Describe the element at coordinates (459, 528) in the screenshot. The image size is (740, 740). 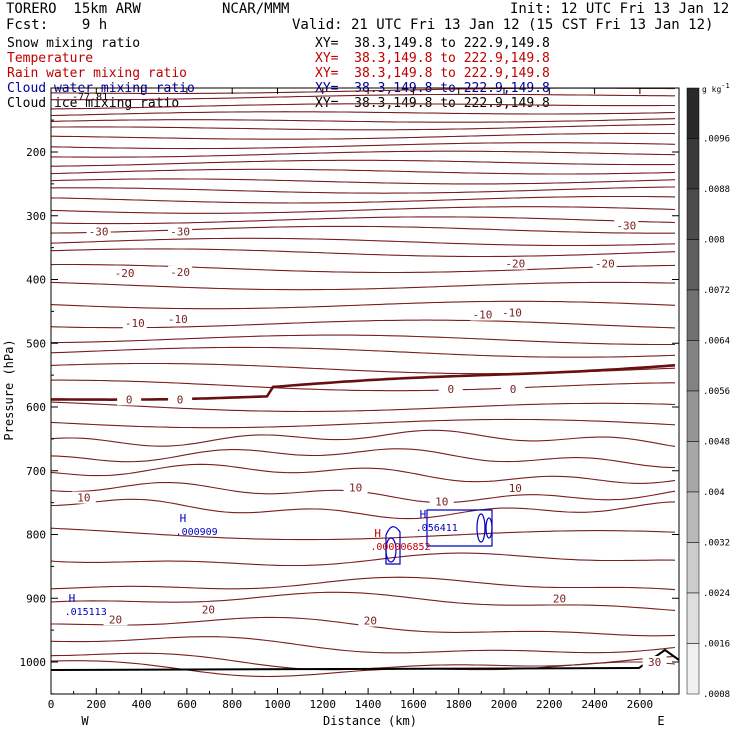
I see `cloud-water-contour-a` at that location.